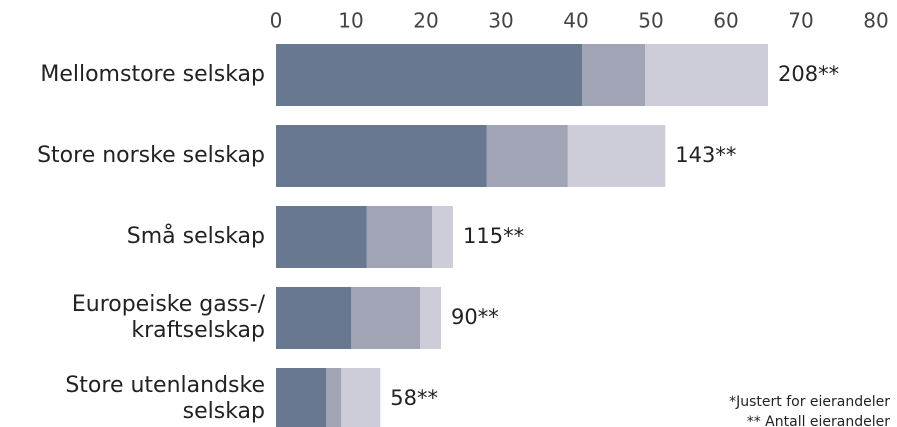  Describe the element at coordinates (224, 411) in the screenshot. I see `category-label: selskap` at that location.